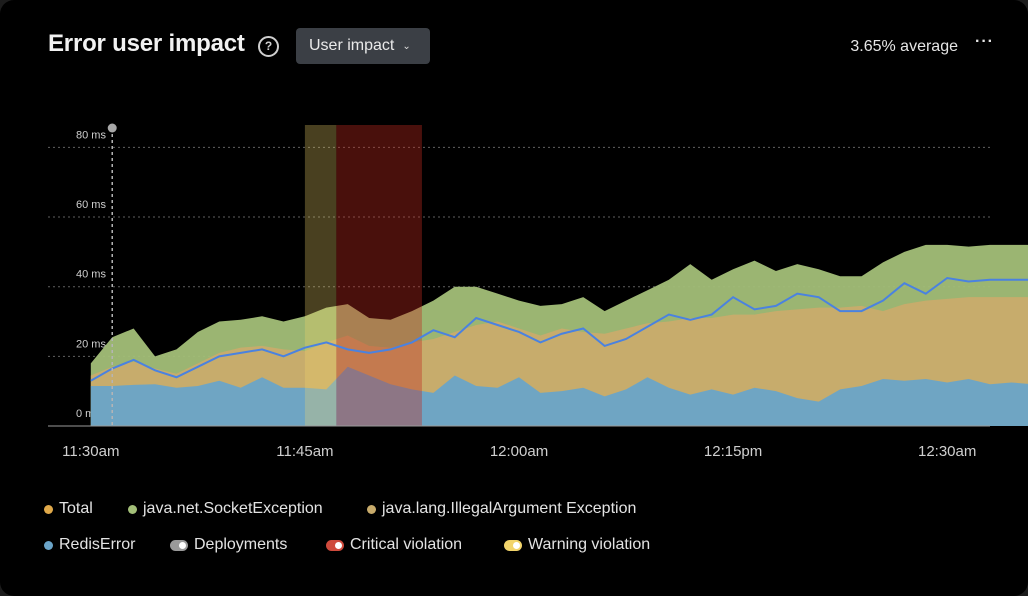 The image size is (1028, 596). What do you see at coordinates (559, 396) in the screenshot?
I see `redis-error-area` at bounding box center [559, 396].